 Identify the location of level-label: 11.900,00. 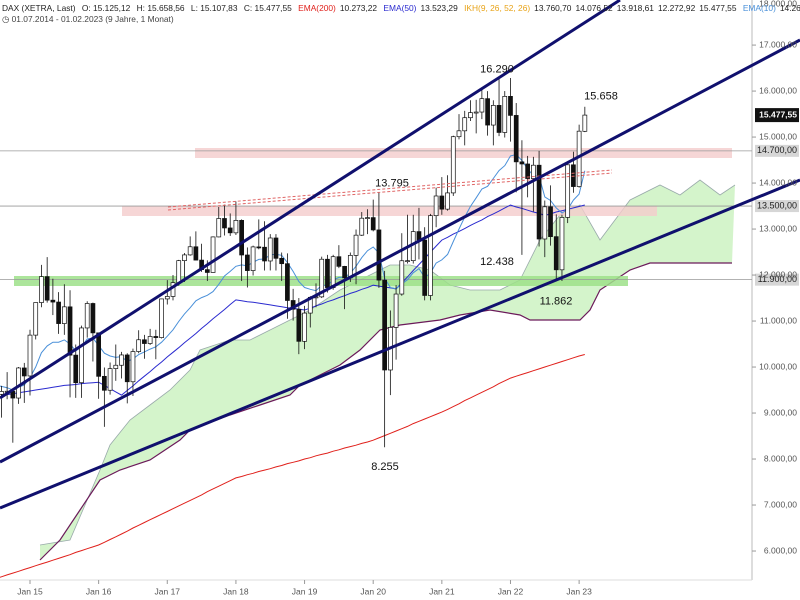
(777, 279).